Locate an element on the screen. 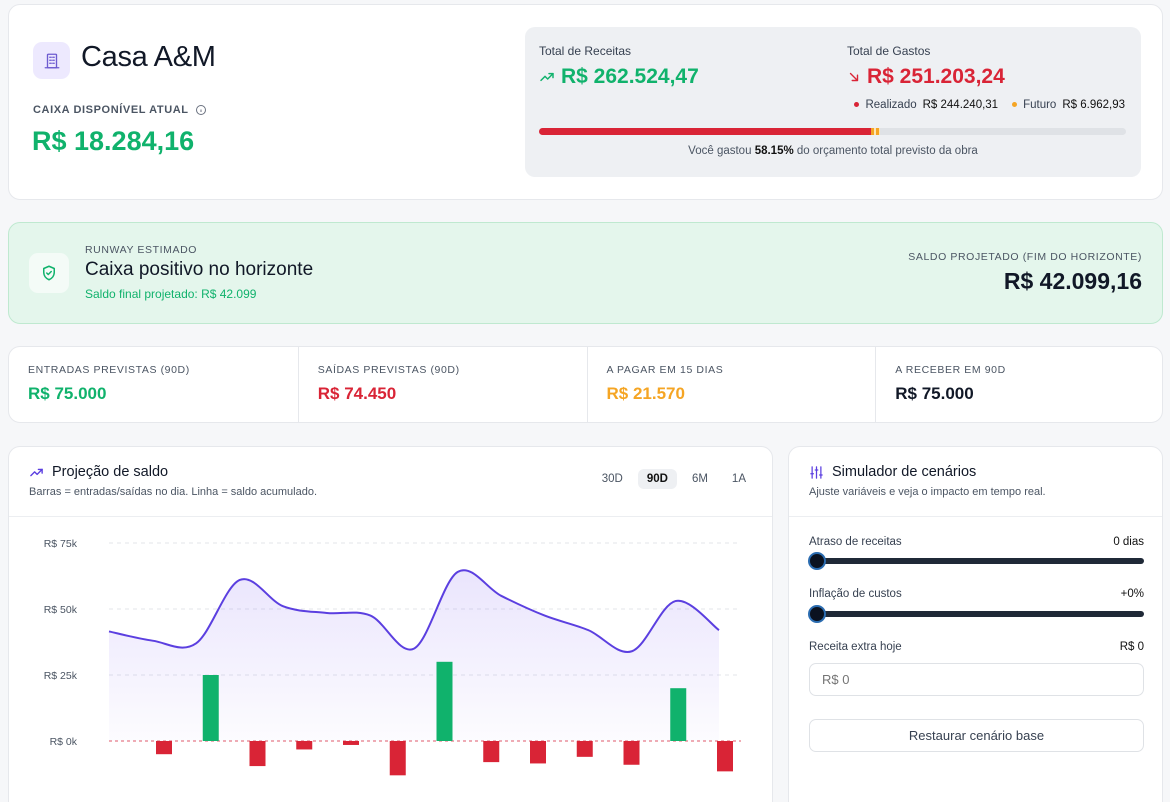 The width and height of the screenshot is (1170, 802). runway-label: RUNWAY ESTIMADO is located at coordinates (141, 250).